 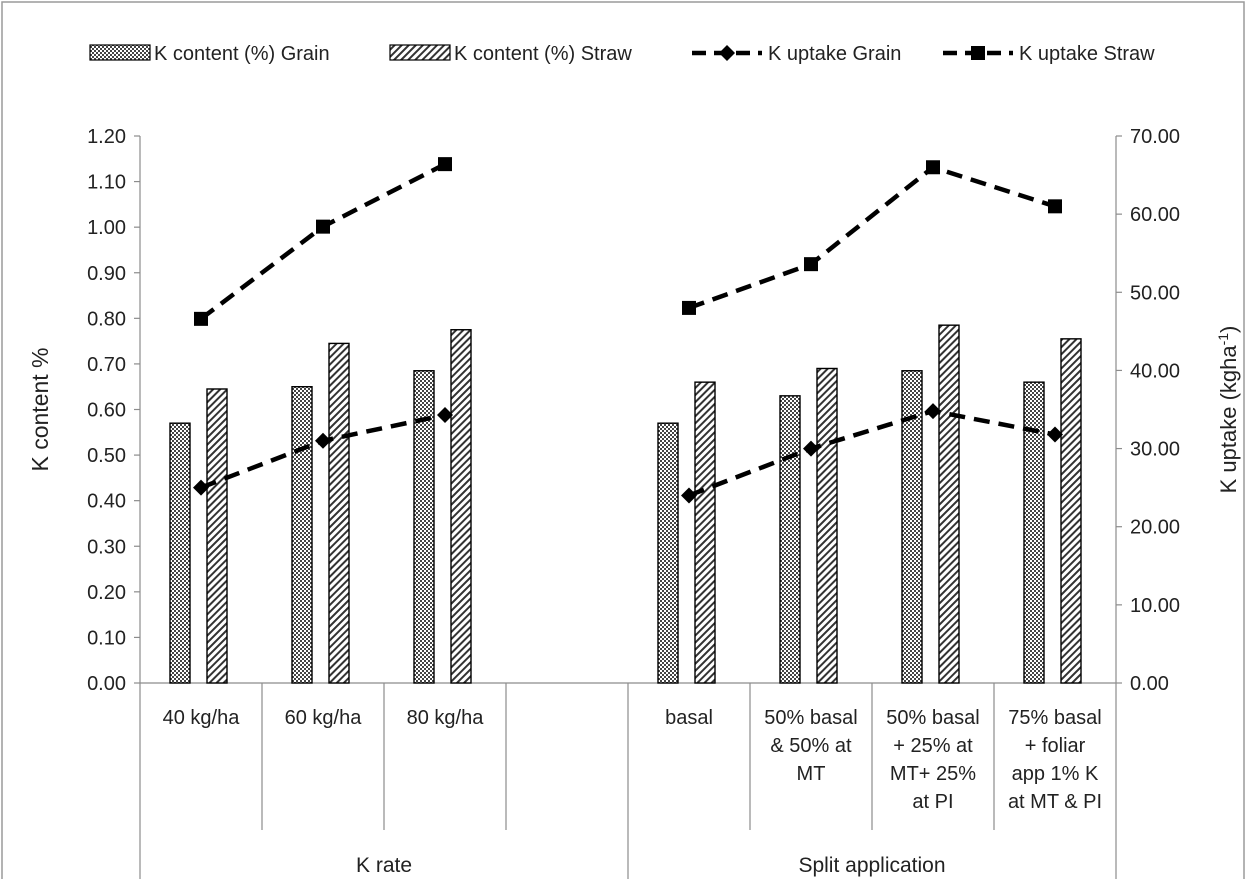 I want to click on y-right-tick-label: 20.00, so click(x=1155, y=528).